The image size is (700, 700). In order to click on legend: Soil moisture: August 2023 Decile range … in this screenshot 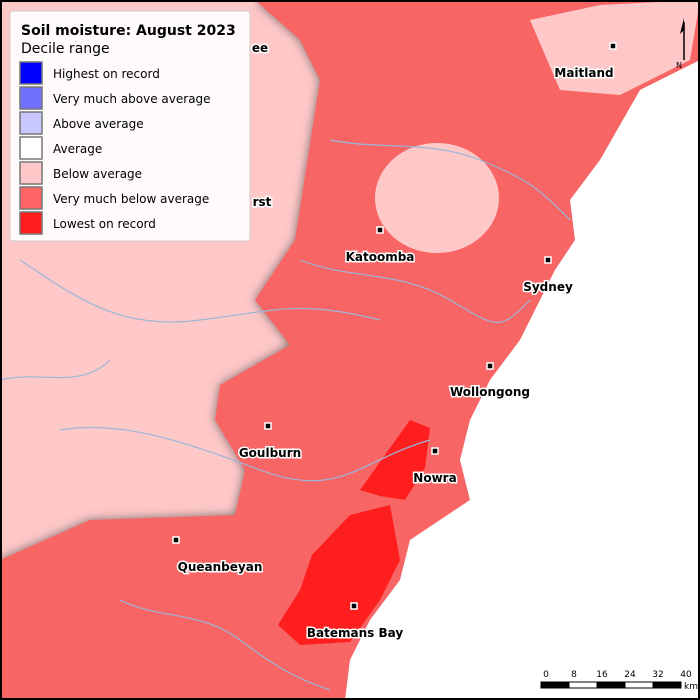, I will do `click(130, 126)`.